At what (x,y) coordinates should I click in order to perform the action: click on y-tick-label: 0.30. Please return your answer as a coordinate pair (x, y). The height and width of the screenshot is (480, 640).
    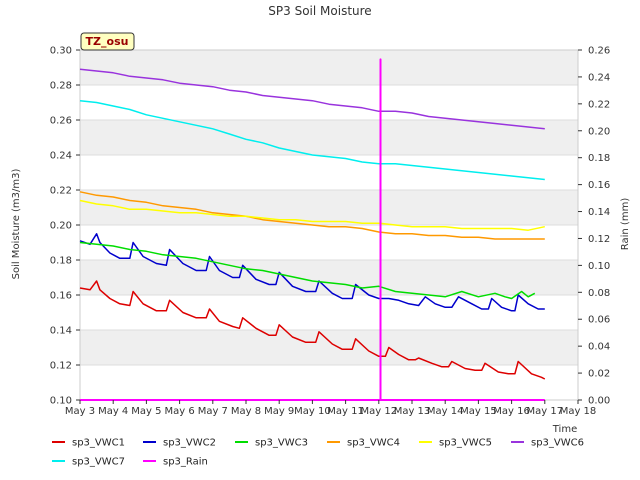
    Looking at the image, I should click on (61, 51).